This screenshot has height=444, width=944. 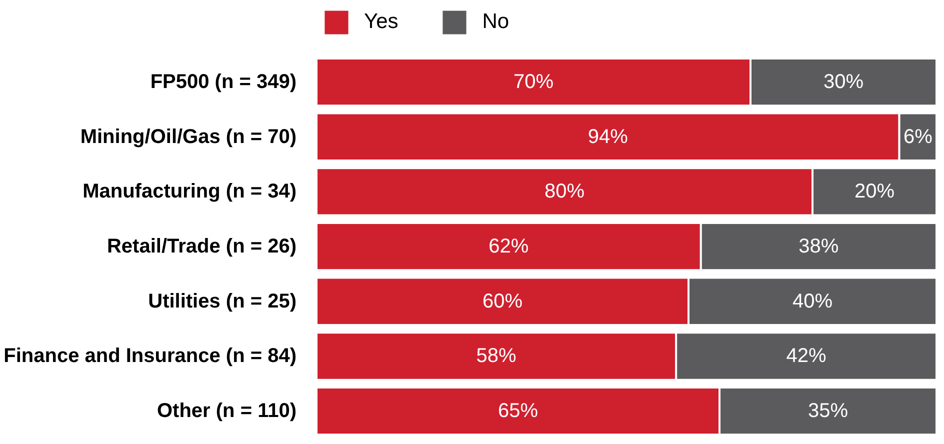 I want to click on y-tick-label: Finance and Insurance (n = 84), so click(x=150, y=356).